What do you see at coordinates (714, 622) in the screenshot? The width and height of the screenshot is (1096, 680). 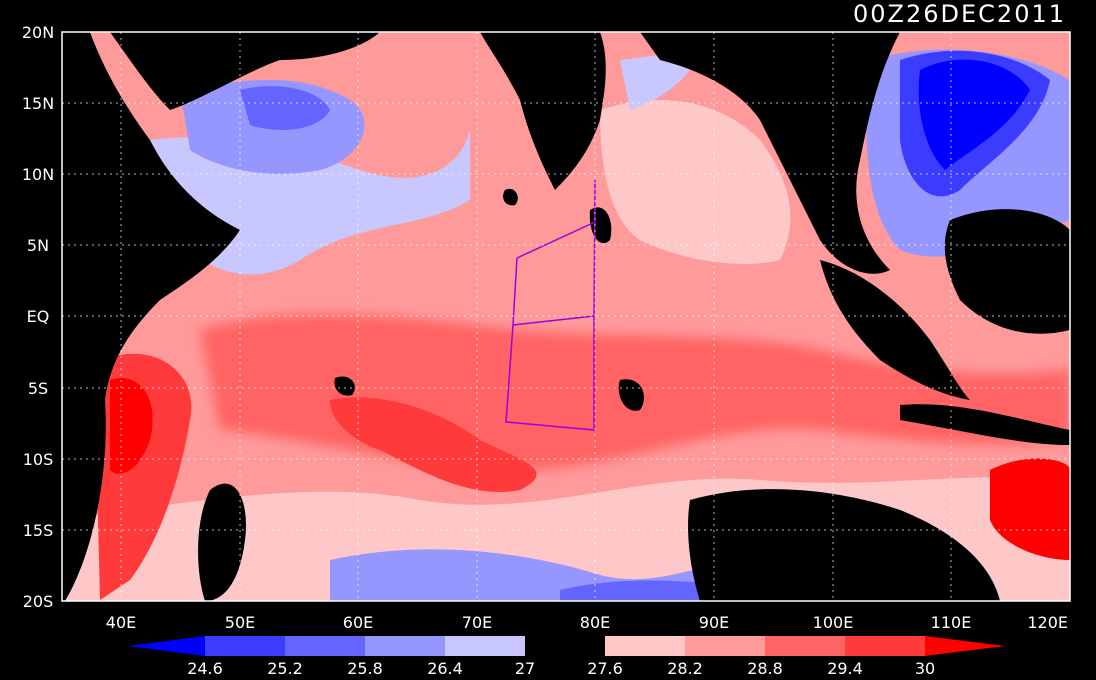 I see `lon-label: 90E` at bounding box center [714, 622].